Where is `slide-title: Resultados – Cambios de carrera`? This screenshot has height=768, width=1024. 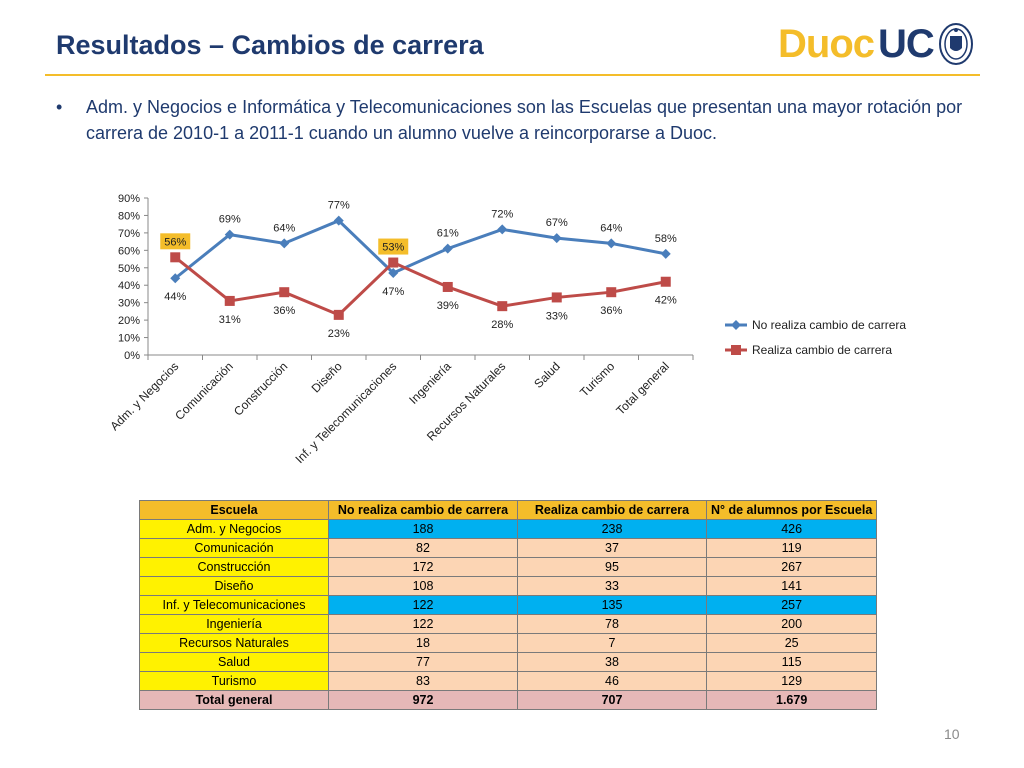 slide-title: Resultados – Cambios de carrera is located at coordinates (270, 45).